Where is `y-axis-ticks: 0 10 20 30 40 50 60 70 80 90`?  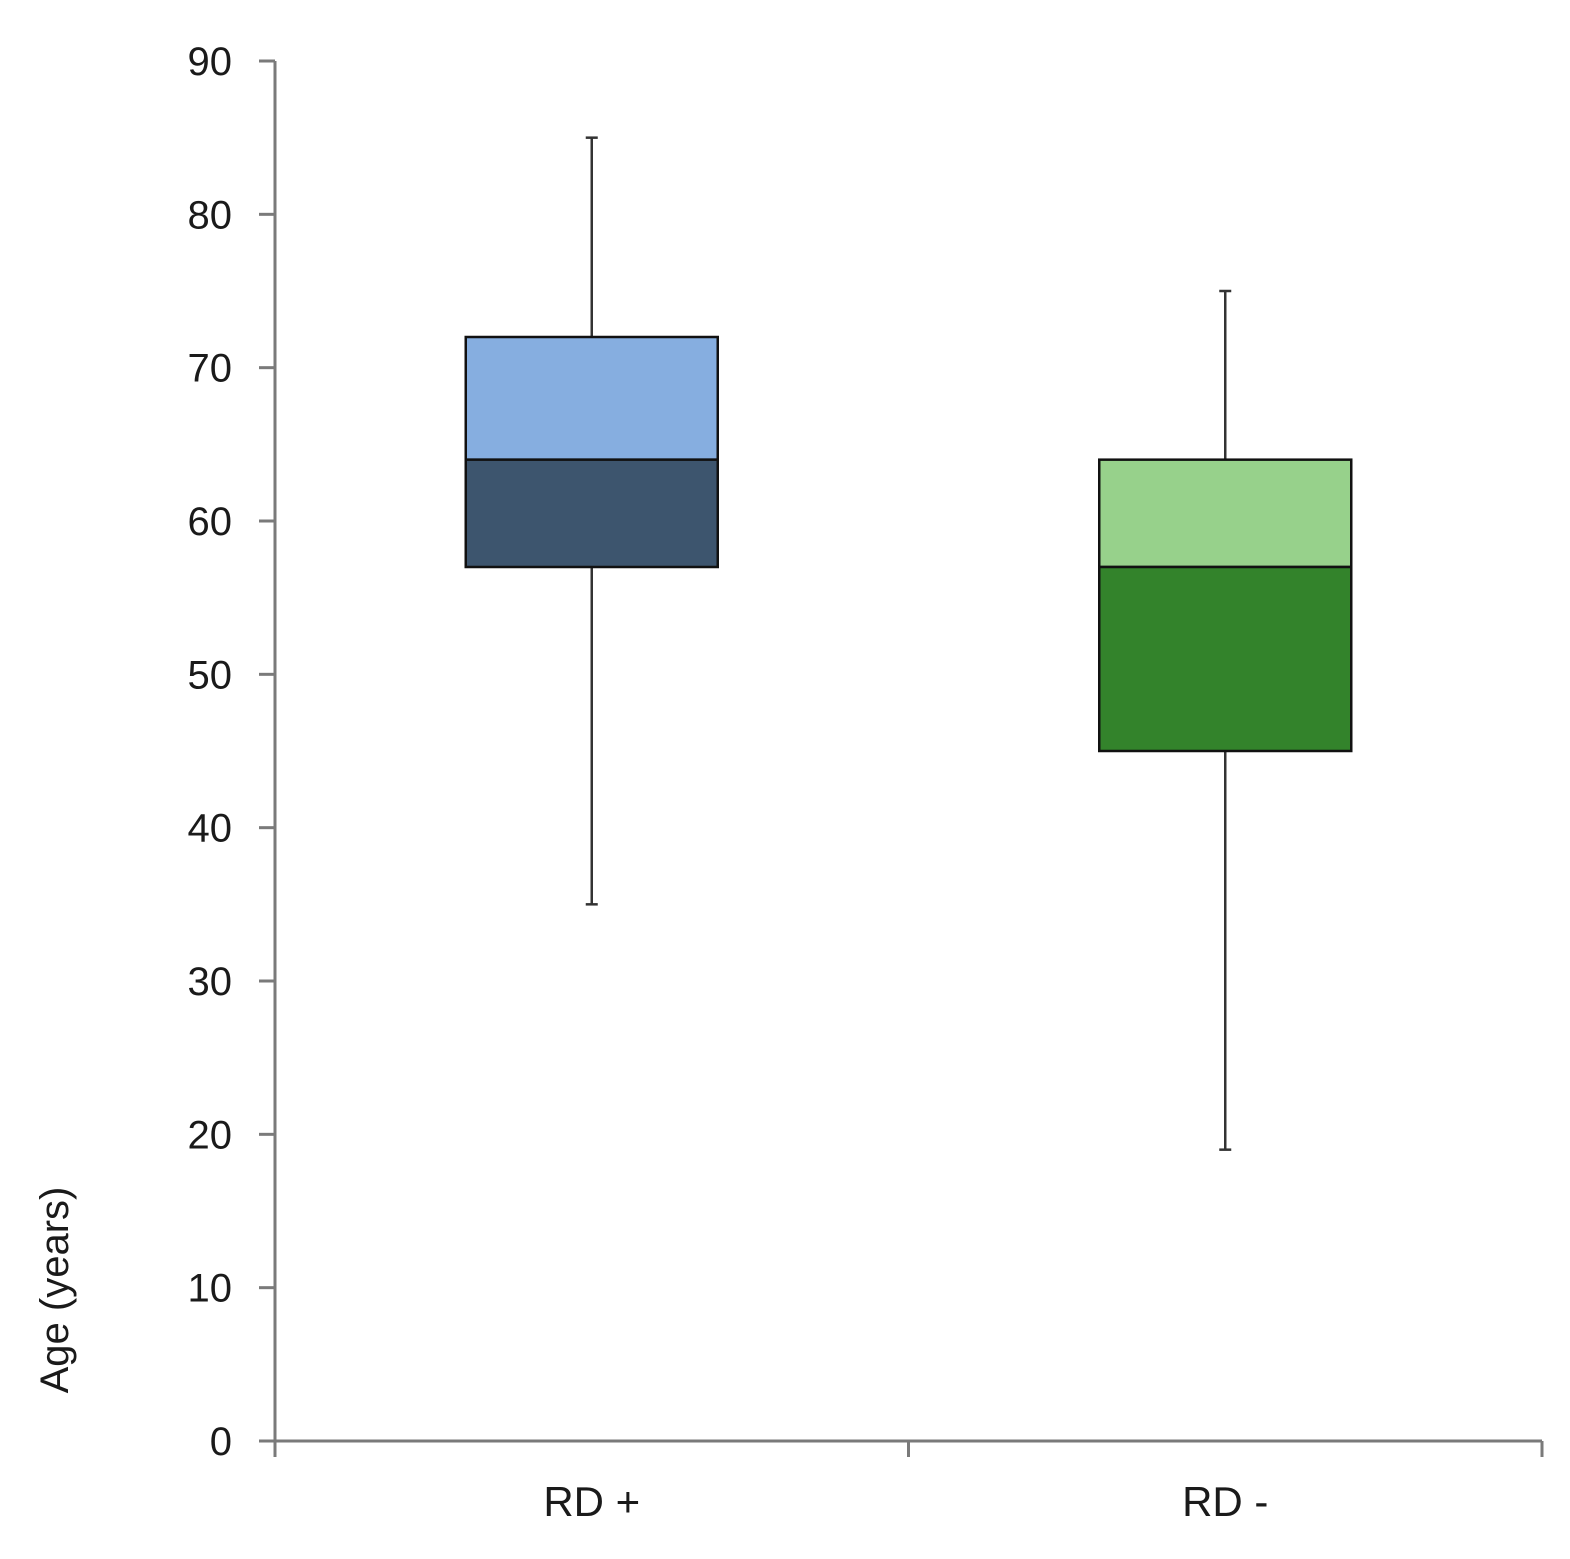 y-axis-ticks: 0 10 20 30 40 50 60 70 80 90 is located at coordinates (231, 752).